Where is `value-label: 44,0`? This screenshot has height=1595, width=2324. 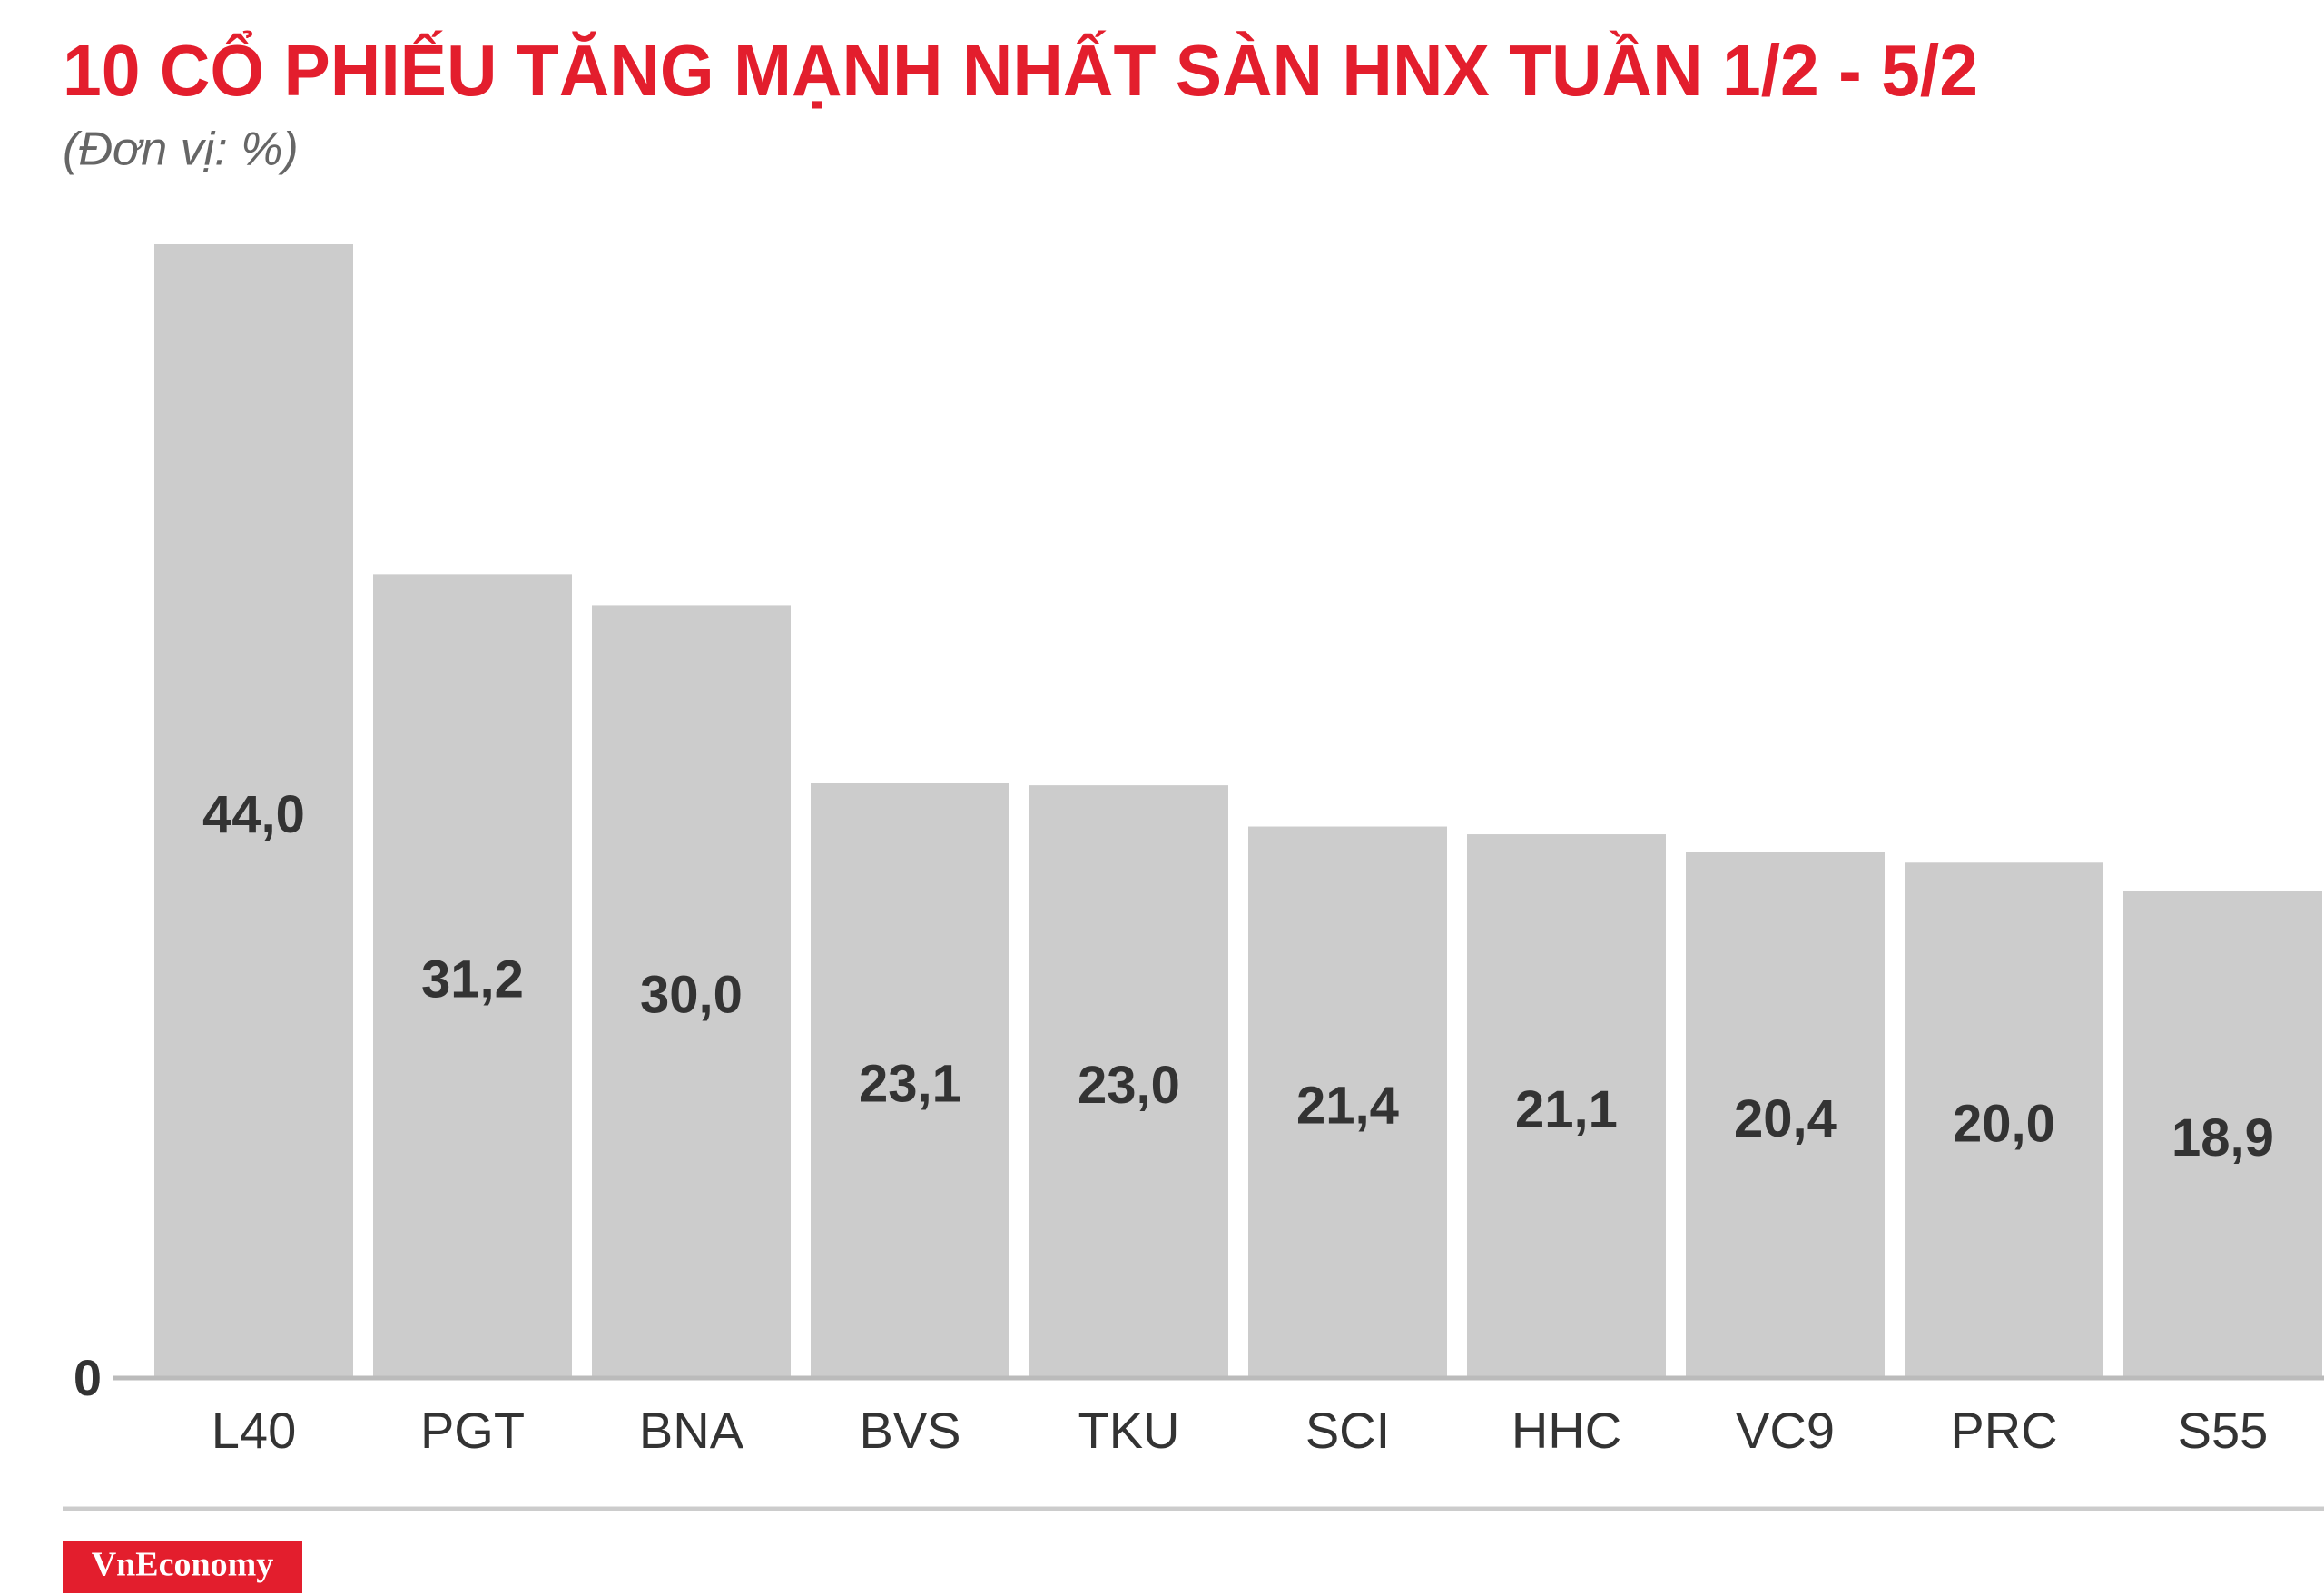
value-label: 44,0 is located at coordinates (253, 815).